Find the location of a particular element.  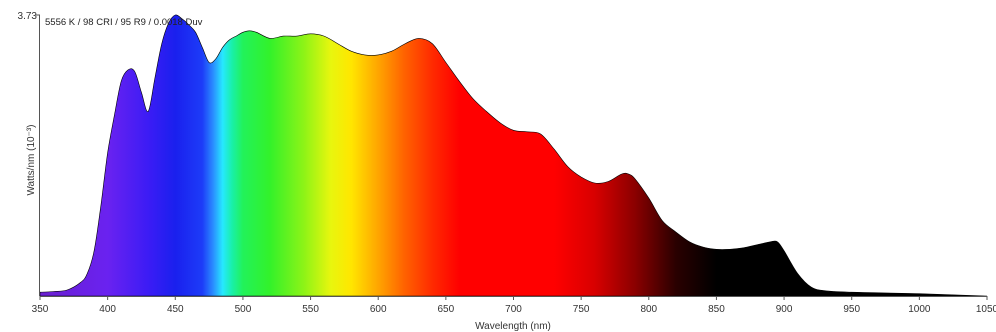

x-tick-label: 650 is located at coordinates (446, 309).